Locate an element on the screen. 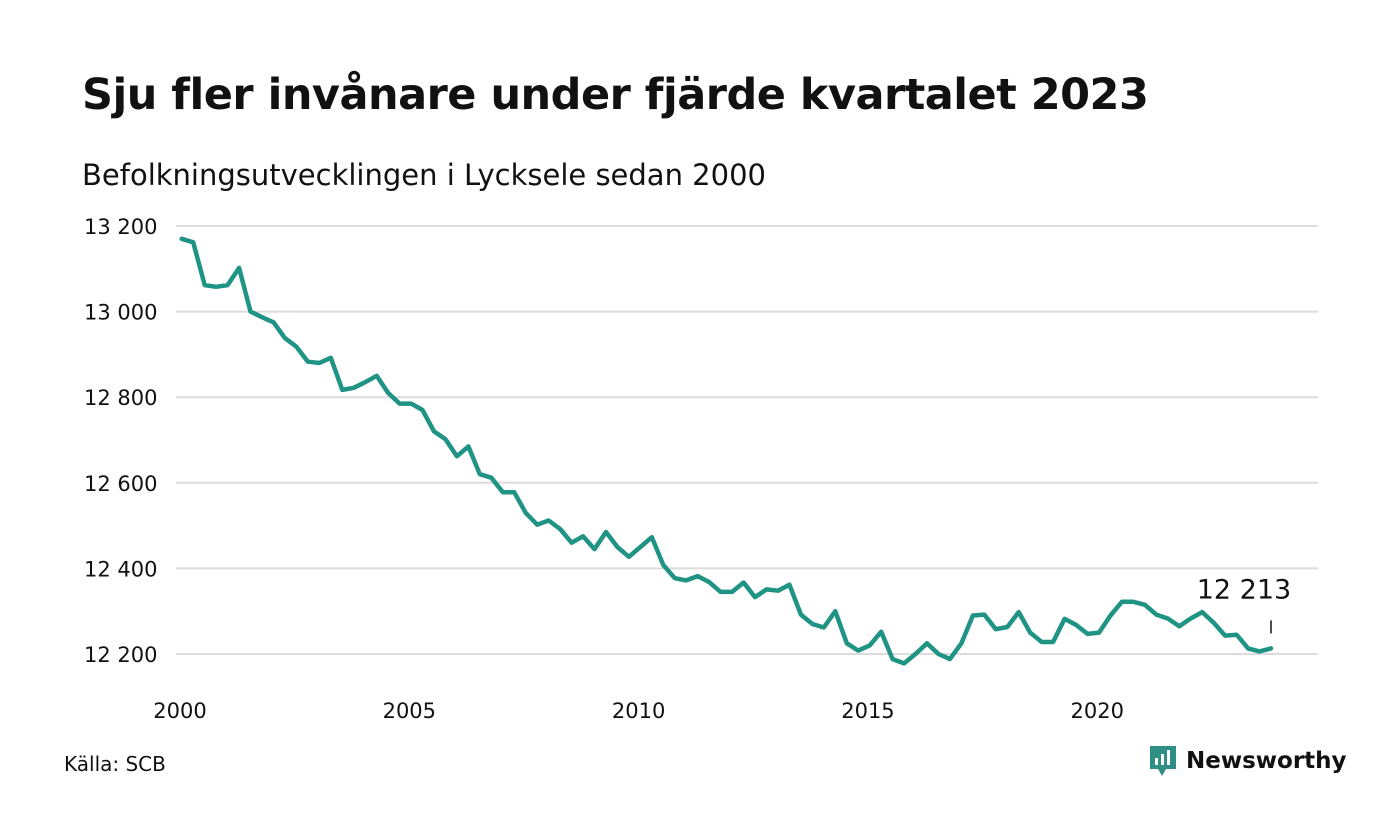 The width and height of the screenshot is (1400, 840). brand-name: Newsworthy is located at coordinates (1266, 761).